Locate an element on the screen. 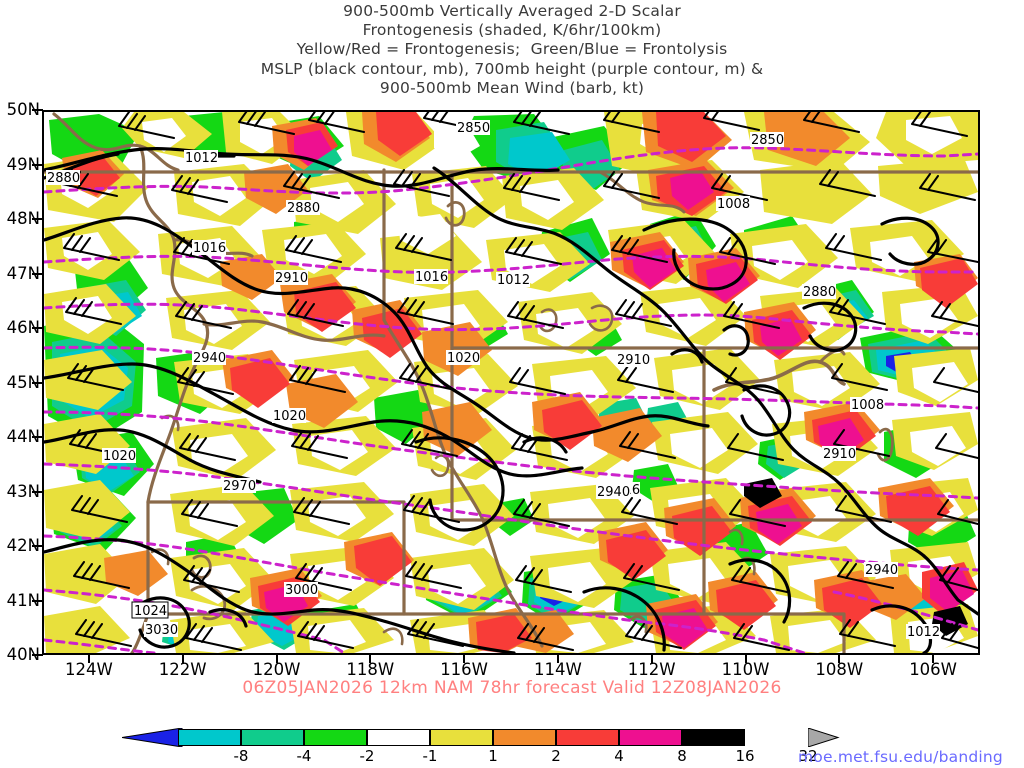 Image resolution: width=1024 pixels, height=768 pixels. colorbar-tick-label: 32 is located at coordinates (808, 756).